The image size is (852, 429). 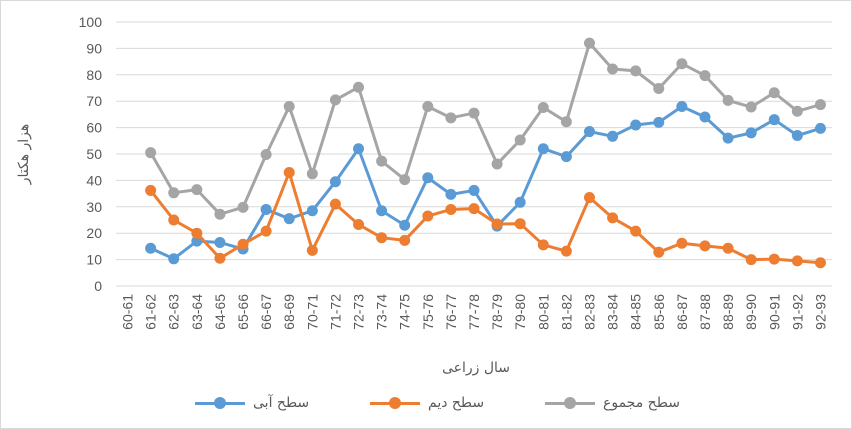 What do you see at coordinates (94, 233) in the screenshot?
I see `y-tick-label: 20` at bounding box center [94, 233].